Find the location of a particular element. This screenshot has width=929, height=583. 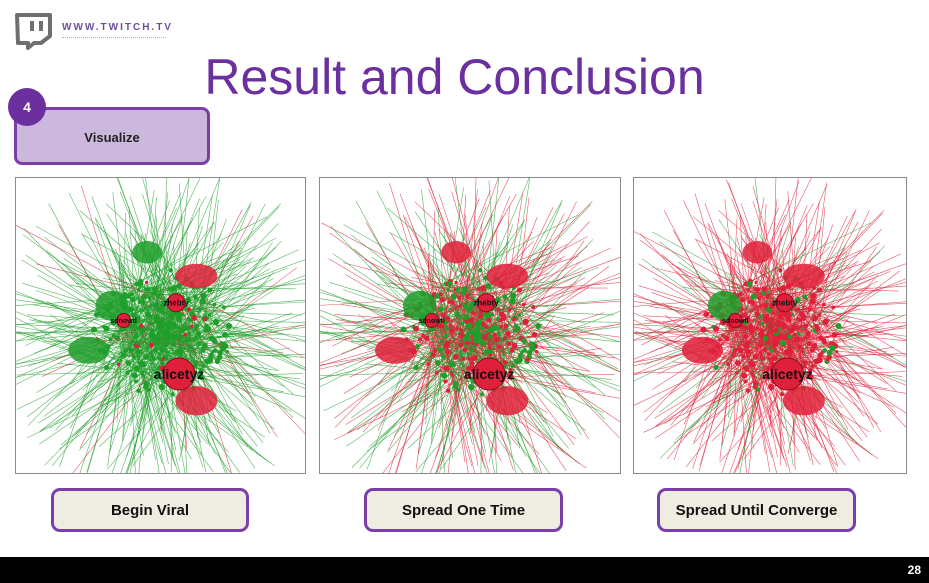

step-number-badge: 4 is located at coordinates (27, 107).